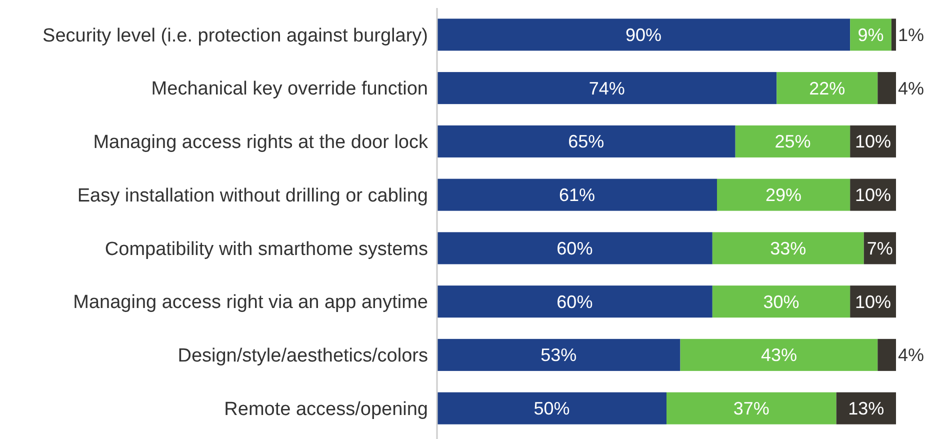 The width and height of the screenshot is (927, 439). I want to click on y-tick-label: Remote access/opening, so click(326, 409).